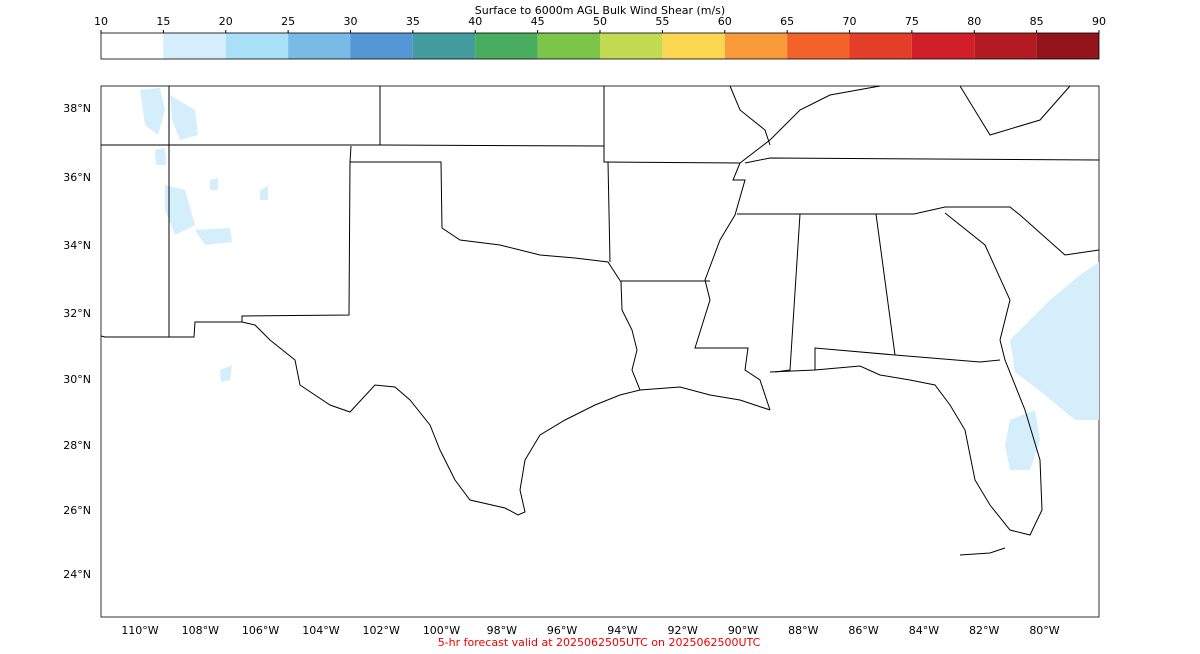 The height and width of the screenshot is (654, 1200). I want to click on colorbar-tick-label: 65, so click(787, 21).